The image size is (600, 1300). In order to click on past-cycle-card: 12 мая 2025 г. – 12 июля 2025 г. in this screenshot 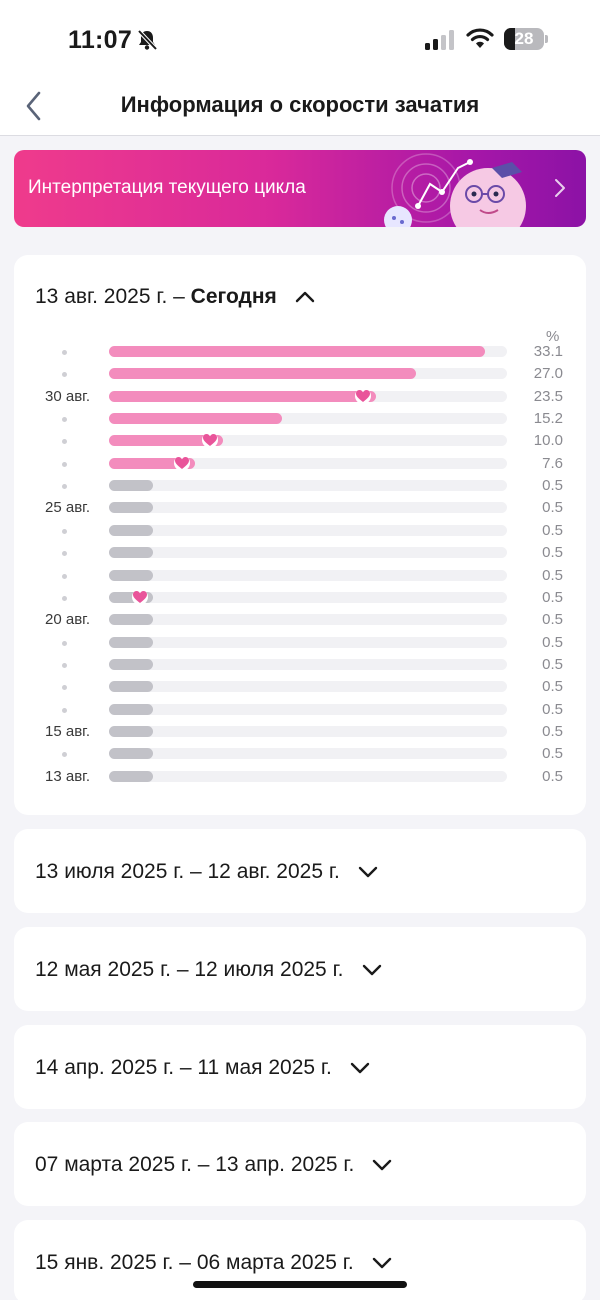, I will do `click(300, 968)`.